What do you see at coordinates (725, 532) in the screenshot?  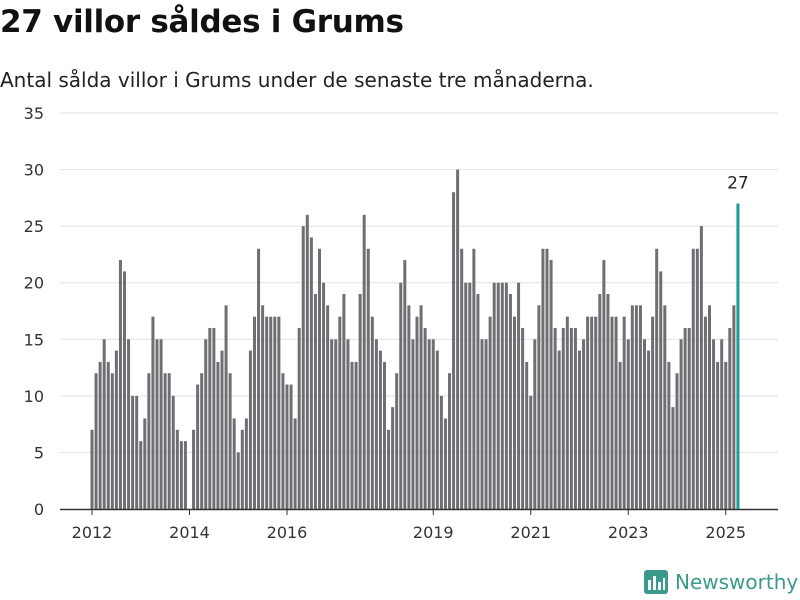 I see `x-tick-label: 2025` at bounding box center [725, 532].